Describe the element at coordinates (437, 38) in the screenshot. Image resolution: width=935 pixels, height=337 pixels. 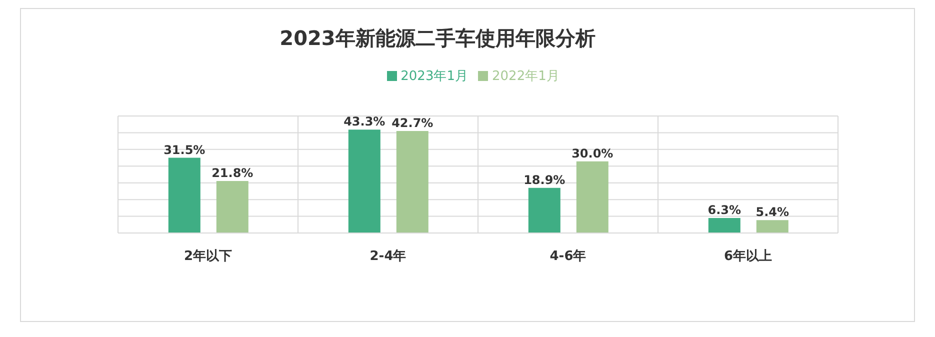
I see `chart-title: 2023年新能源二手车使用年限分析` at that location.